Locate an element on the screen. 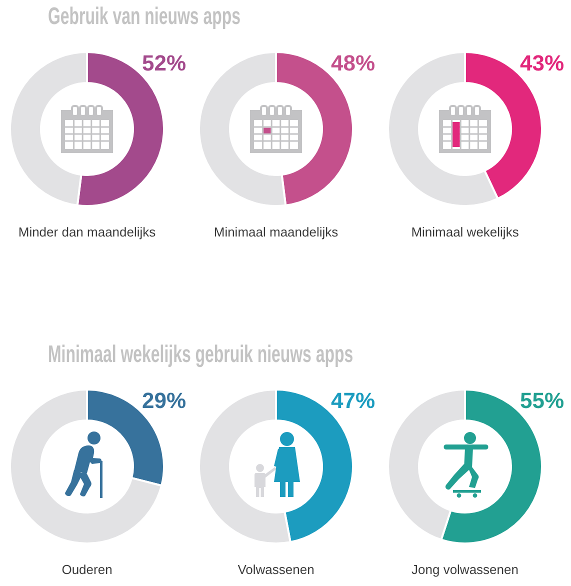  text: Jong volwassenen is located at coordinates (465, 569).